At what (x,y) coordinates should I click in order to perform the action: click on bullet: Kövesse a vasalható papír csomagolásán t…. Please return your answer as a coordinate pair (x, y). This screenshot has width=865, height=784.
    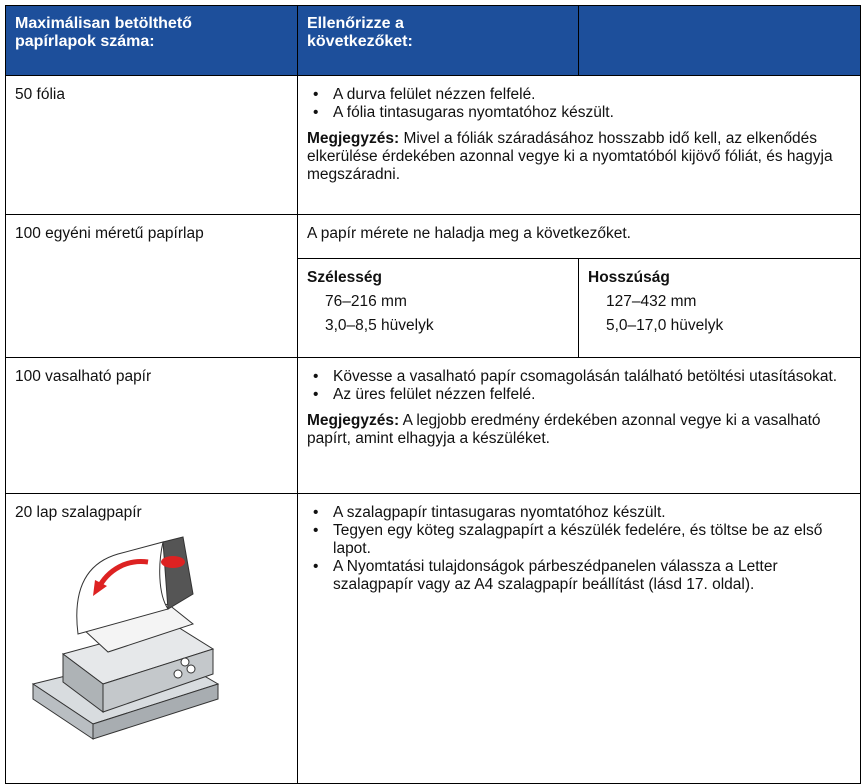
    Looking at the image, I should click on (582, 377).